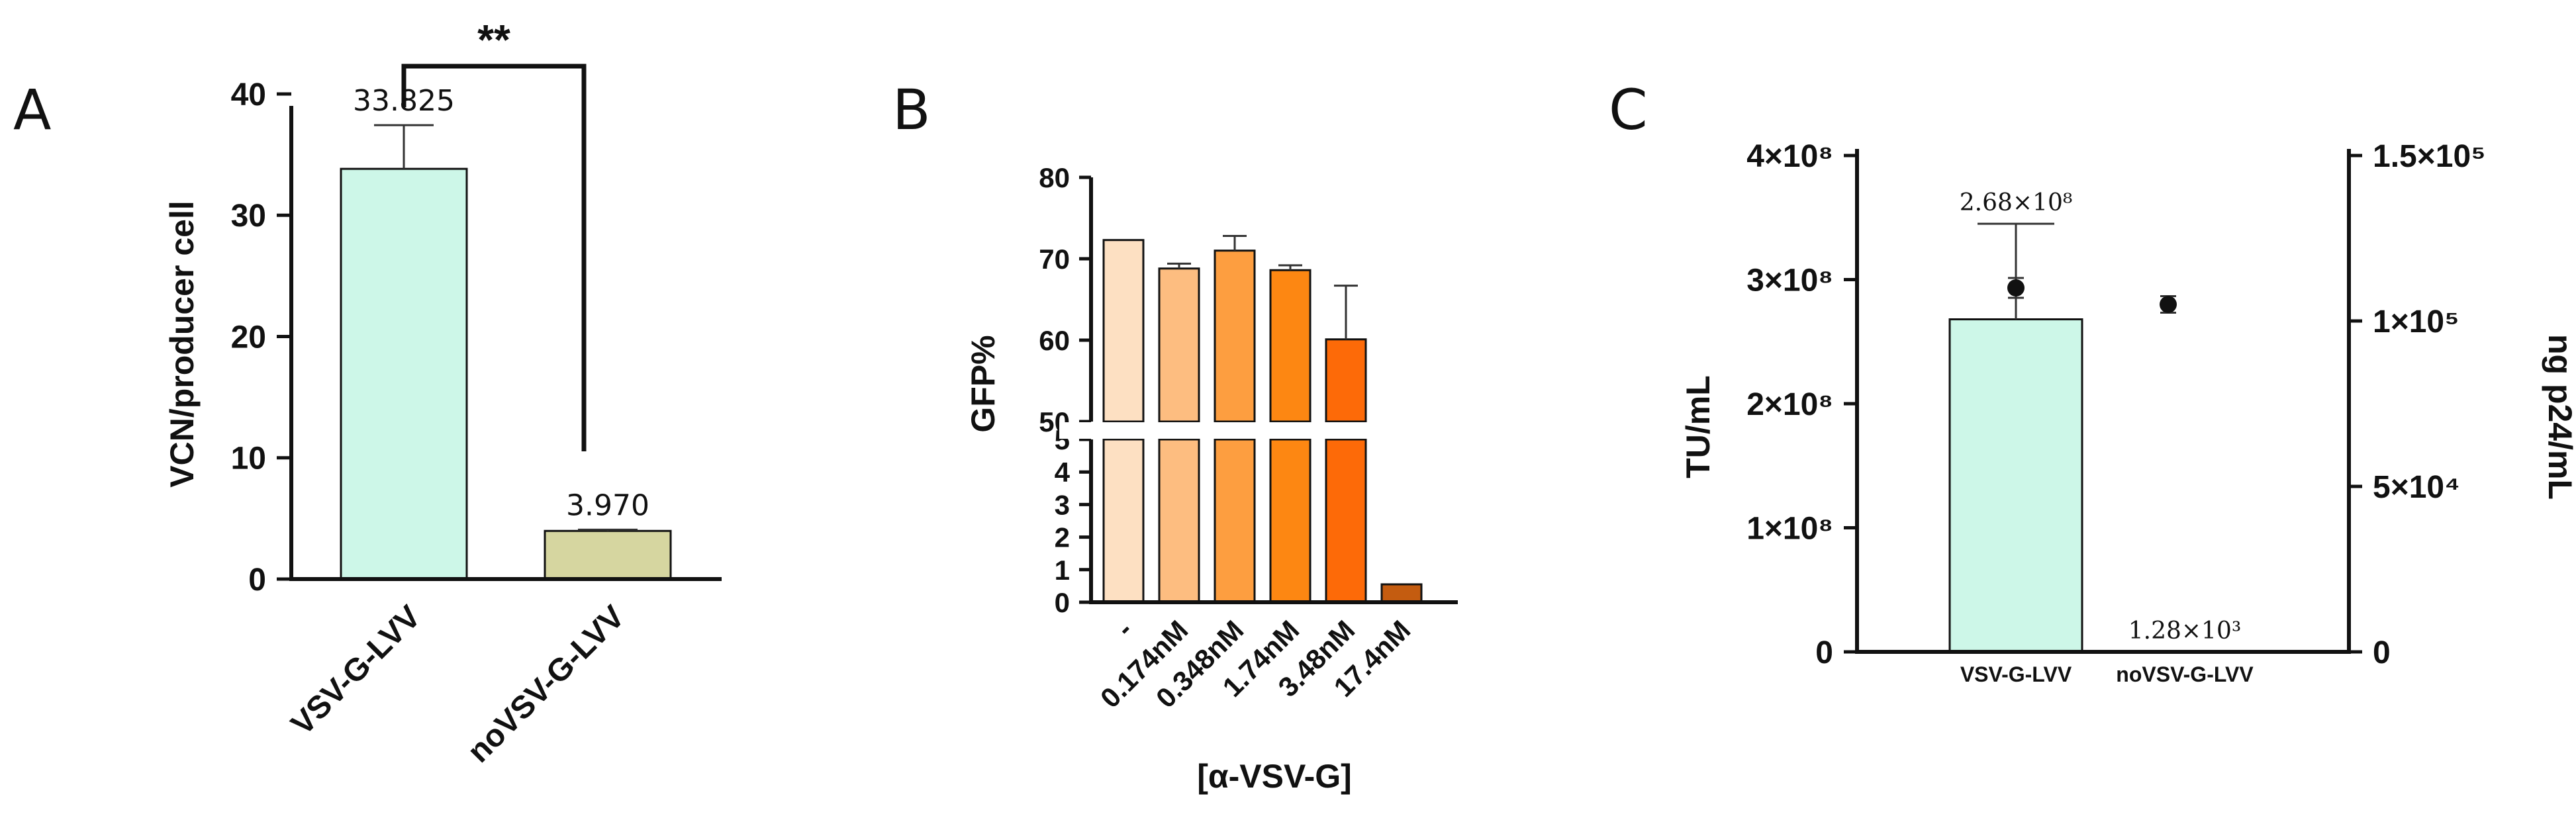  I want to click on left-tick-label: 3×10⁸, so click(1789, 280).